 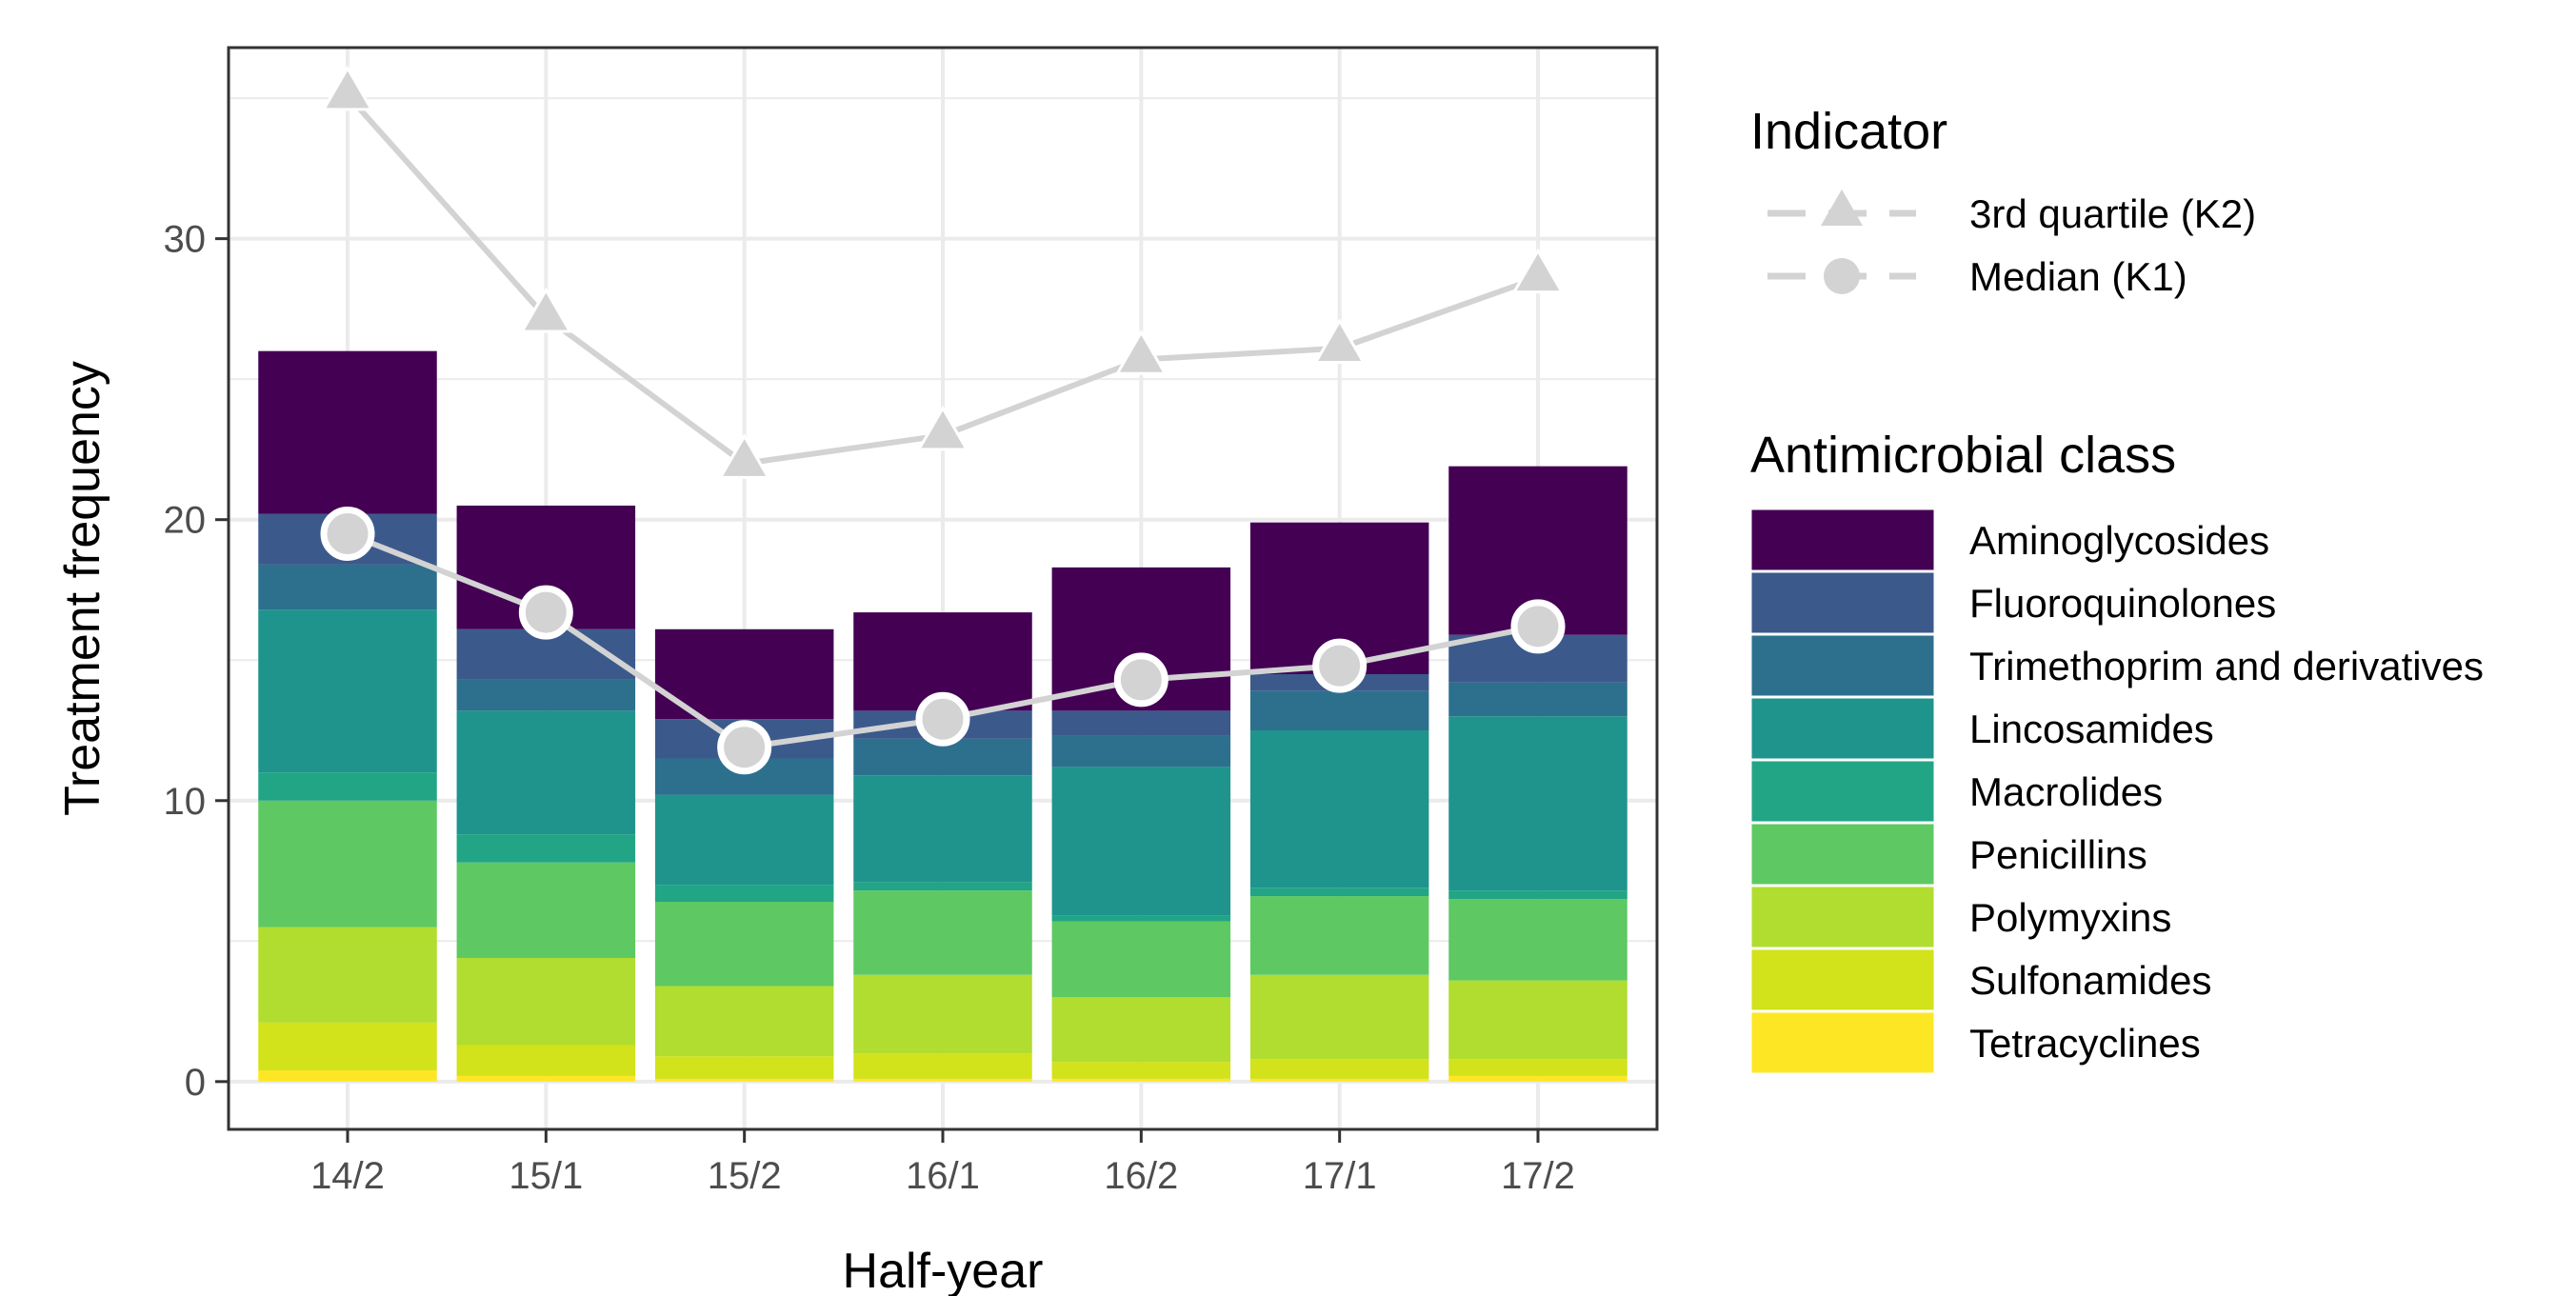 What do you see at coordinates (2112, 213) in the screenshot?
I see `legend-indicator-label: 3rd quartile (K2)` at bounding box center [2112, 213].